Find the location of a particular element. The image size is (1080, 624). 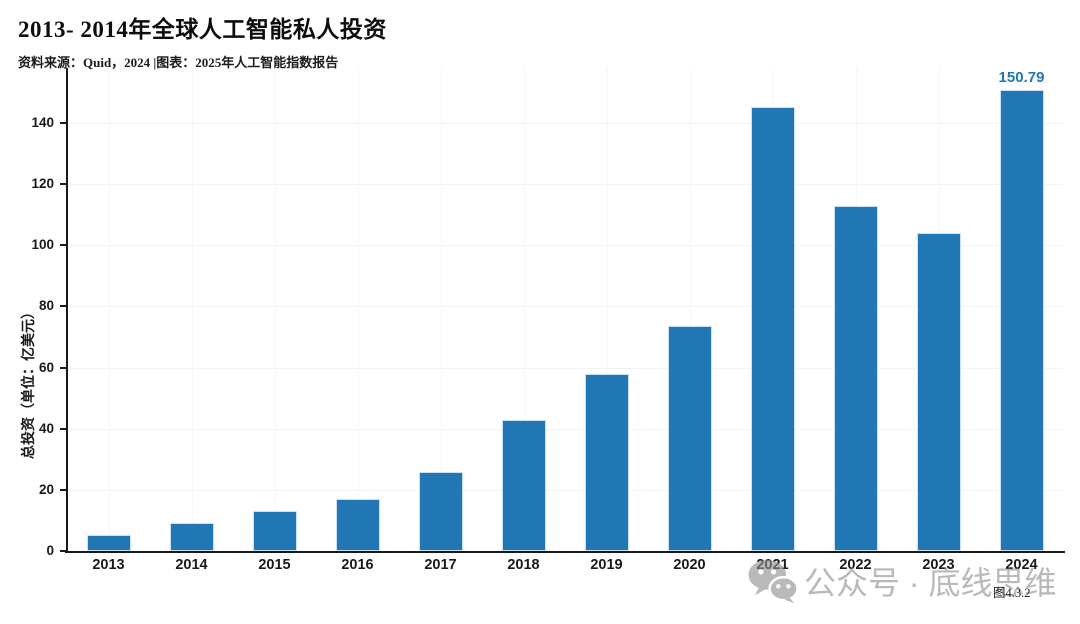

x-axis-line is located at coordinates (565, 552).